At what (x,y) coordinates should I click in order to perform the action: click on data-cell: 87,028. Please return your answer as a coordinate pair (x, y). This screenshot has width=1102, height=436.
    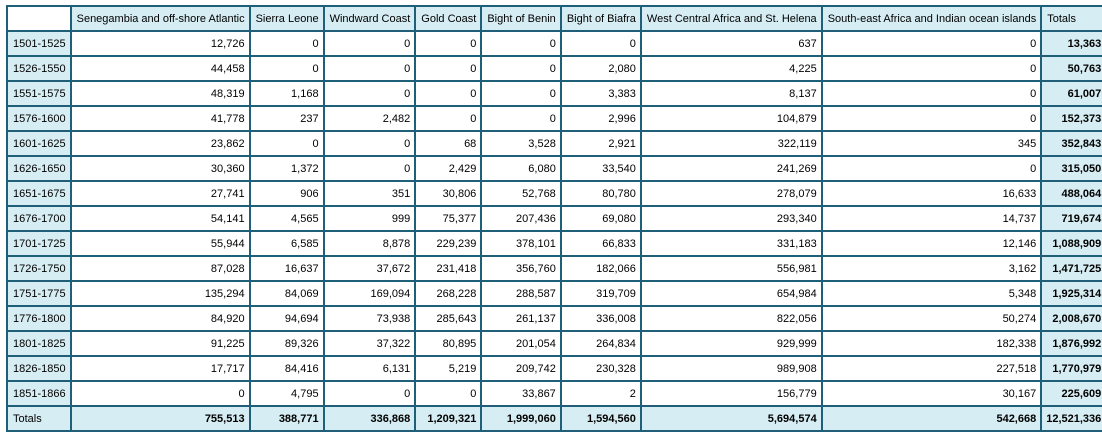
    Looking at the image, I should click on (160, 268).